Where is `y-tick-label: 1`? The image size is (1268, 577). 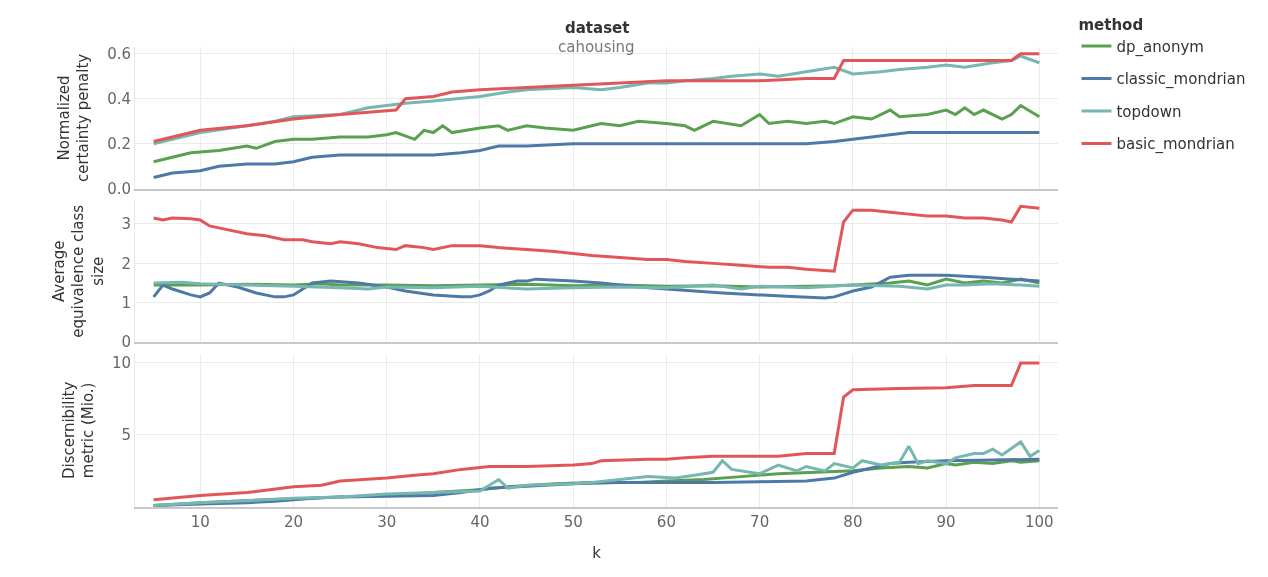
y-tick-label: 1 is located at coordinates (126, 303).